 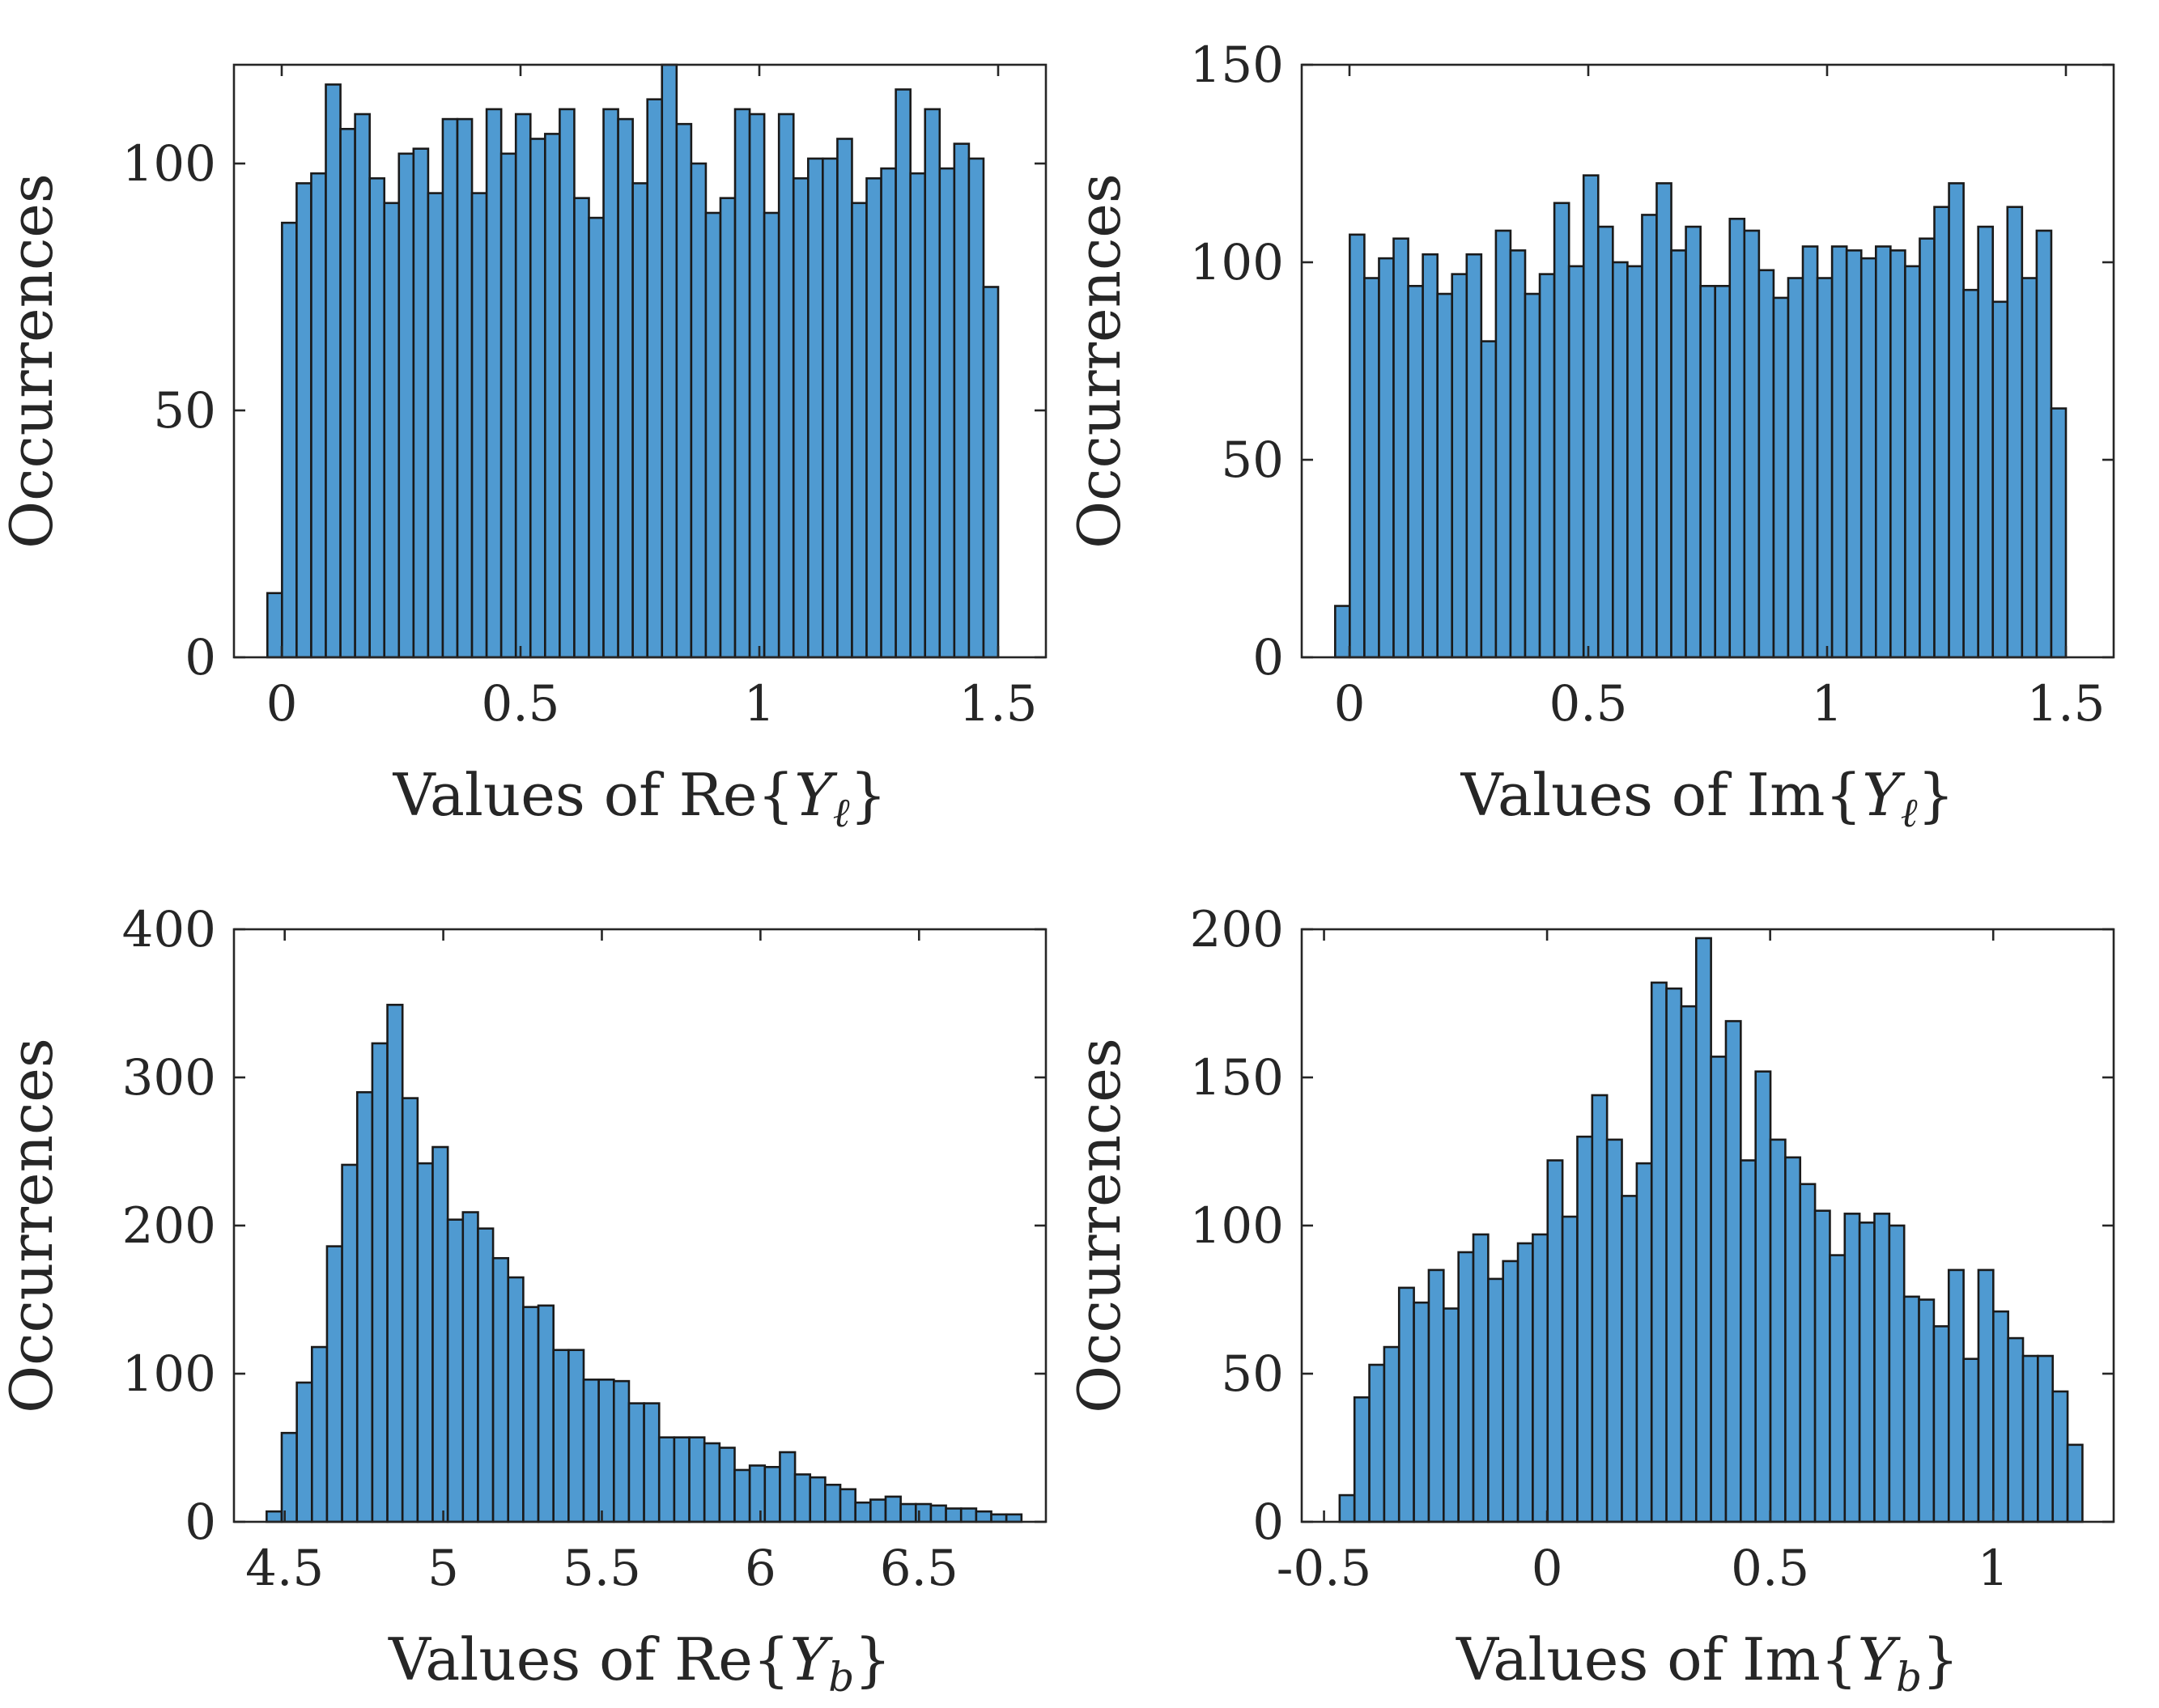 What do you see at coordinates (639, 1663) in the screenshot?
I see `x-axis-label: Values of Re{Yb}` at bounding box center [639, 1663].